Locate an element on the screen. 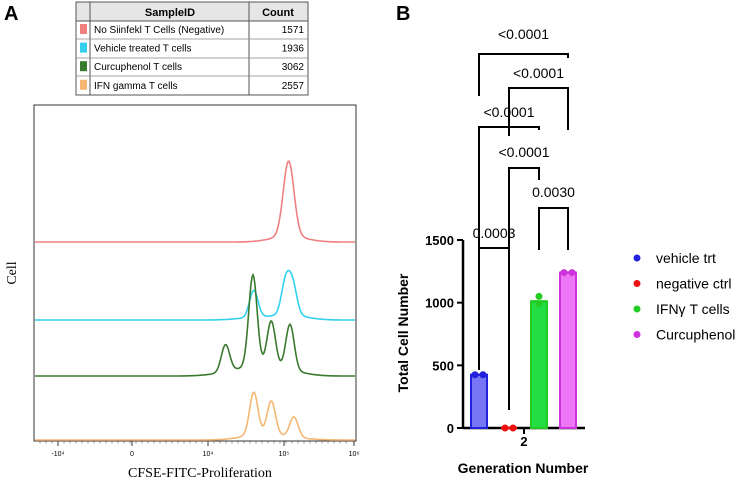 The width and height of the screenshot is (754, 488). bar-y-tick-label-0: 0 is located at coordinates (450, 428).